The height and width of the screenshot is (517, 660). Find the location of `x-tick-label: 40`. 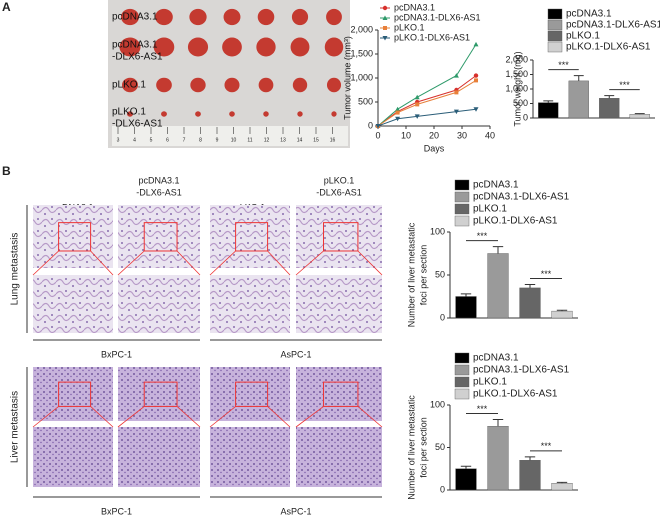

x-tick-label: 40 is located at coordinates (490, 135).